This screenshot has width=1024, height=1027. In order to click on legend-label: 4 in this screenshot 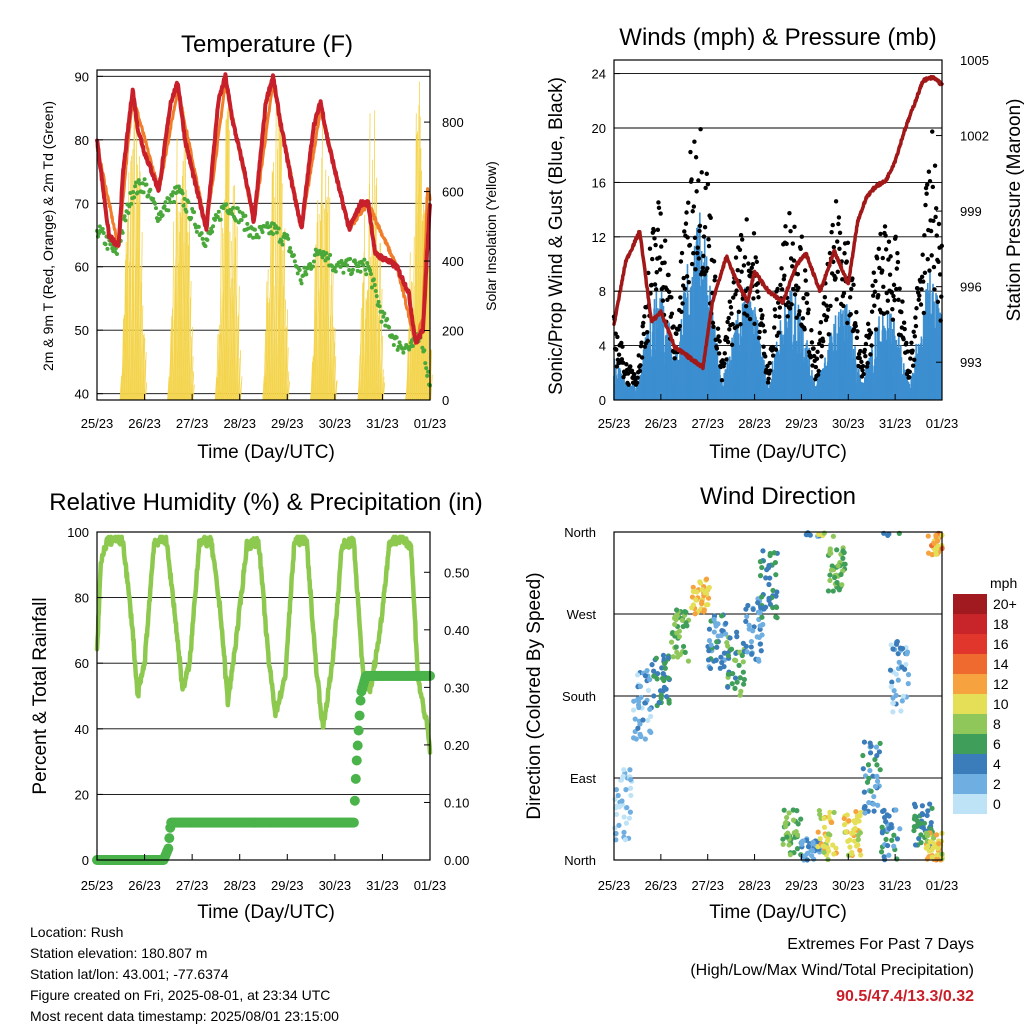, I will do `click(997, 764)`.